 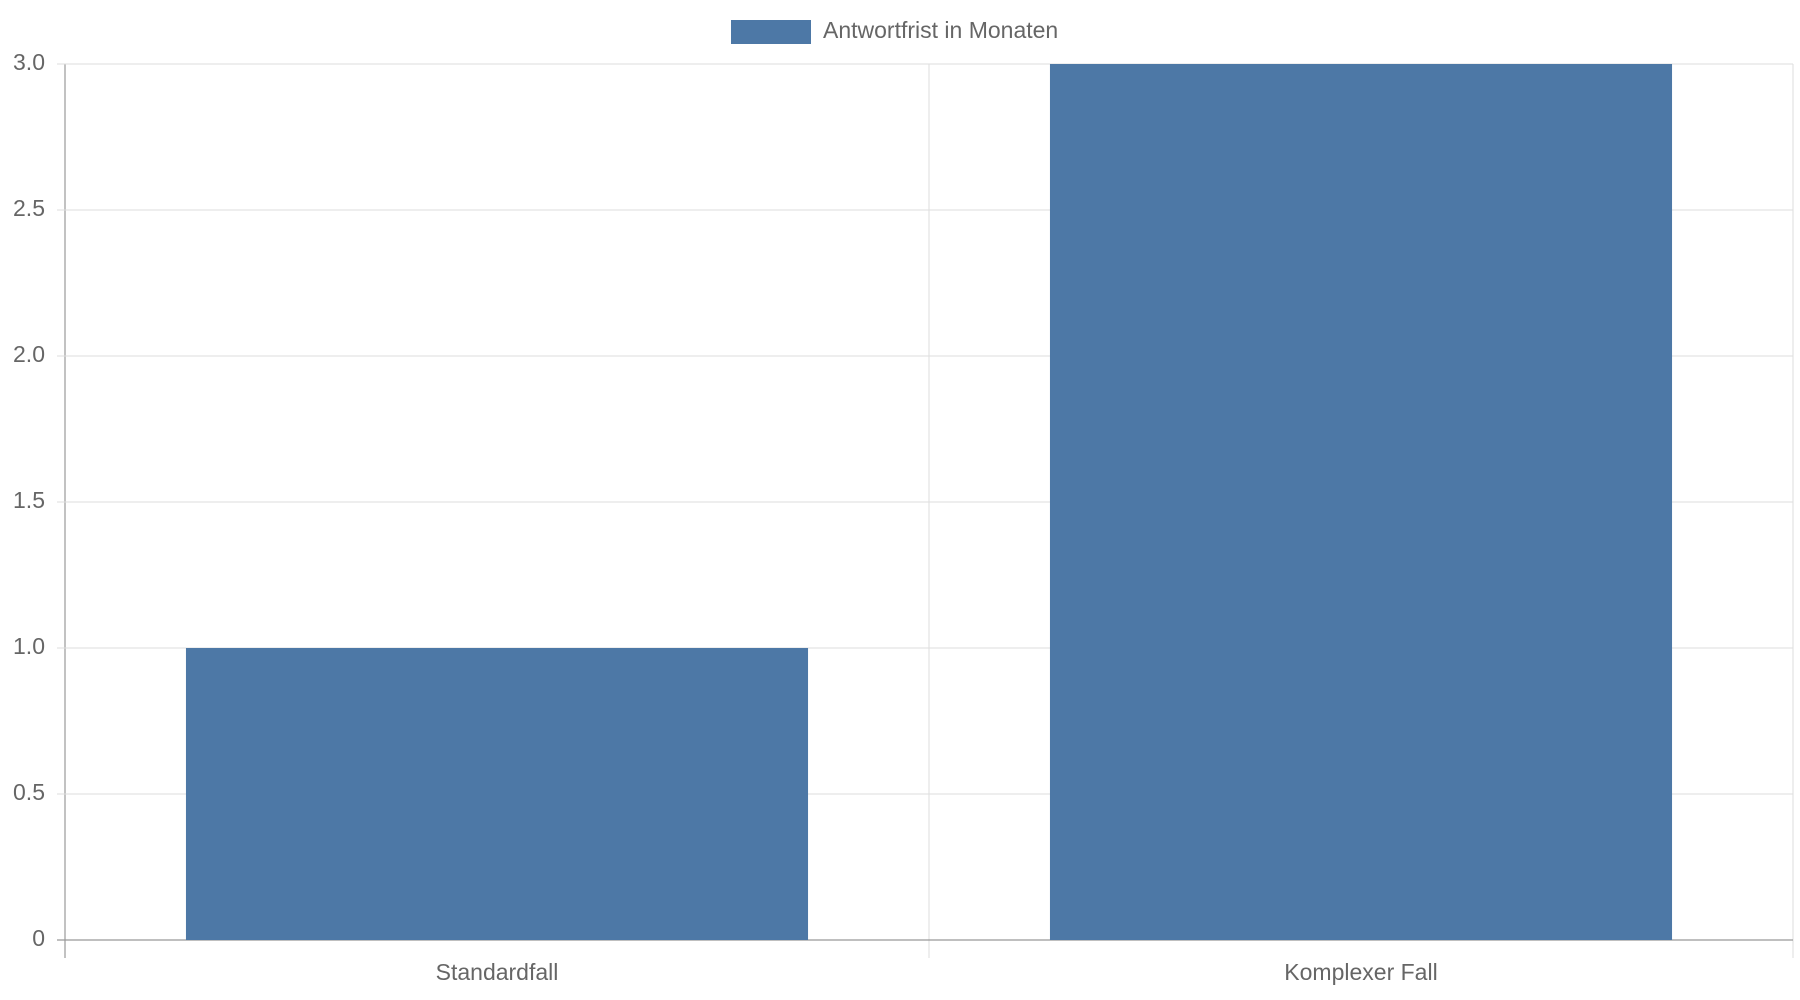 What do you see at coordinates (29, 646) in the screenshot?
I see `y-tick-label: 1.0` at bounding box center [29, 646].